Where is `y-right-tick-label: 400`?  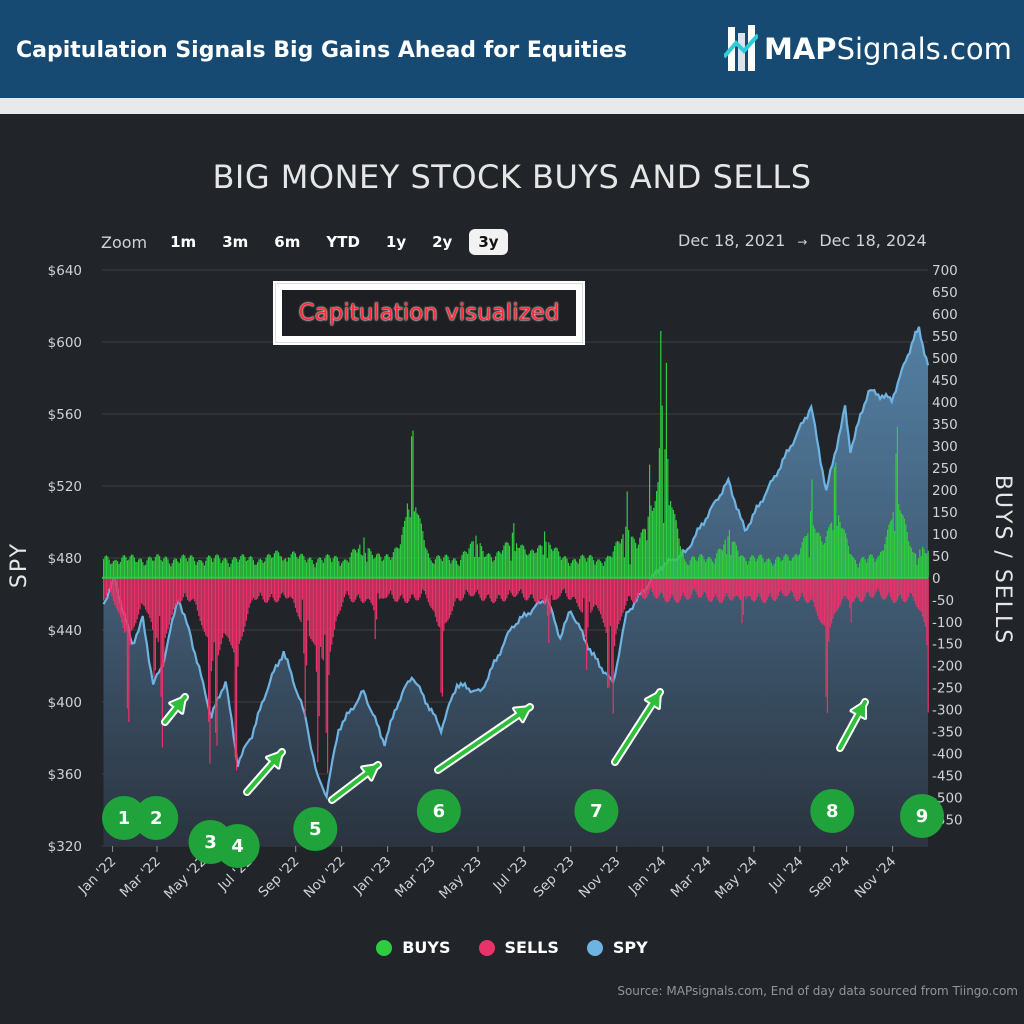
y-right-tick-label: 400 is located at coordinates (945, 403).